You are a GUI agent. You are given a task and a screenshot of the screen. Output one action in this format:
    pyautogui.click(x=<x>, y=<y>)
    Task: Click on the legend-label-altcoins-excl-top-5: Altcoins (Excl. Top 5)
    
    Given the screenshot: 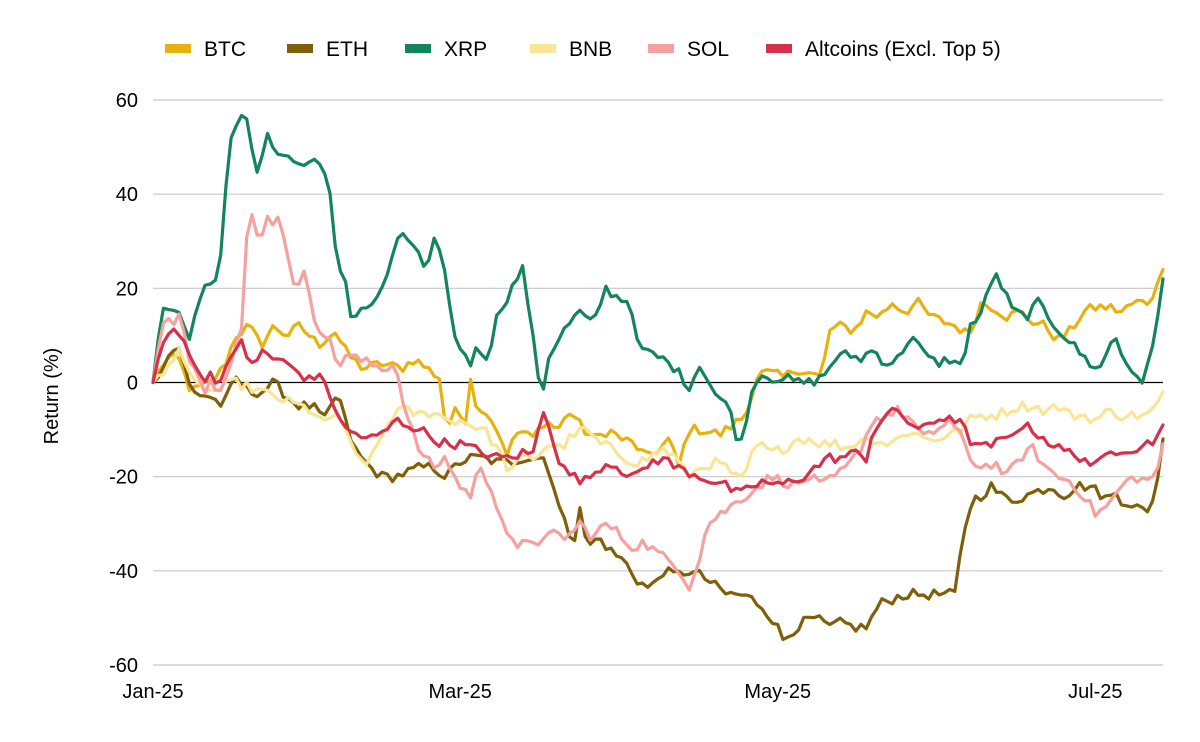 What is the action you would take?
    pyautogui.click(x=903, y=49)
    